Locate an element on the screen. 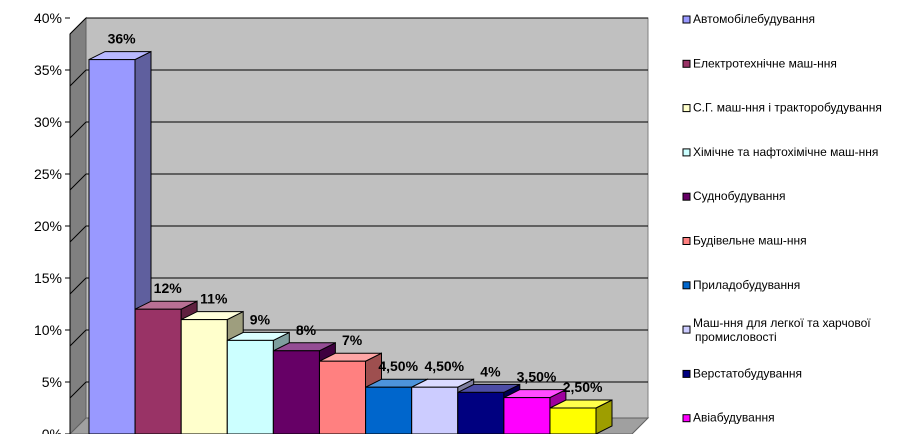 This screenshot has height=434, width=923. legend-item: Авіабудування is located at coordinates (728, 418).